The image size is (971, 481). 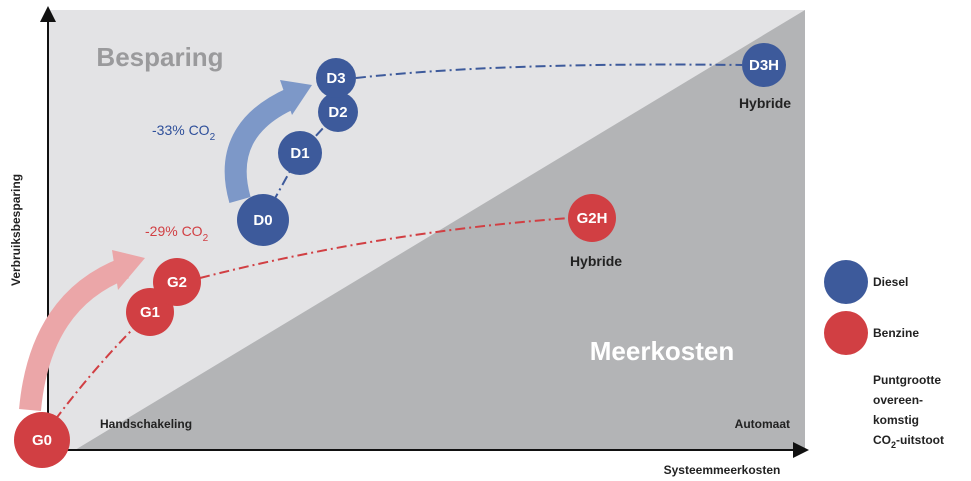 I want to click on node-label: D0, so click(x=262, y=220).